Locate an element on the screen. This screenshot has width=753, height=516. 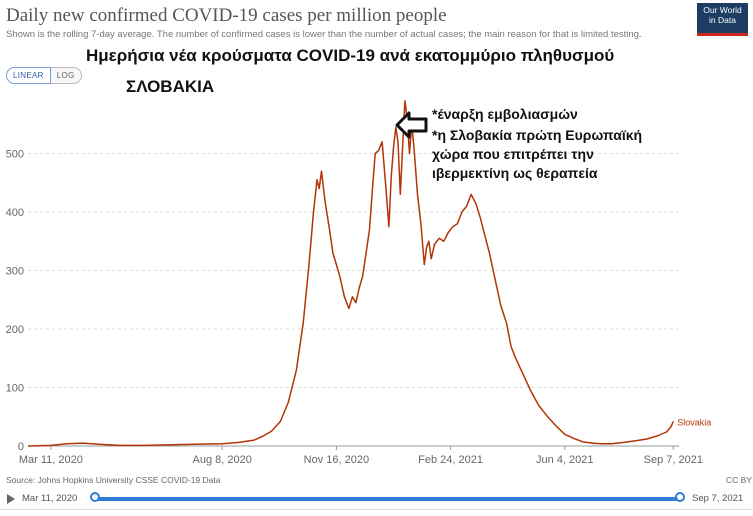
x-tick-label: Nov 16, 2020 is located at coordinates (336, 460).